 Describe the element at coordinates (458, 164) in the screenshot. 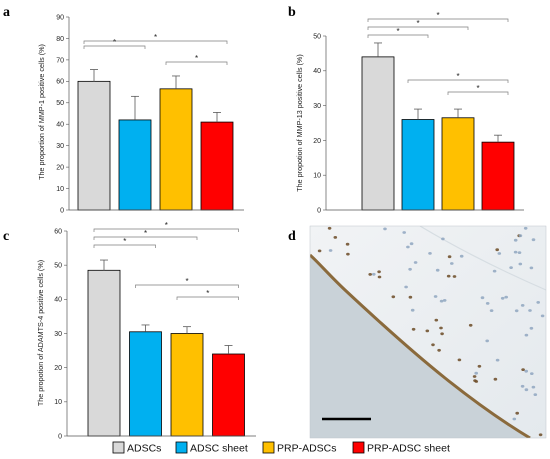

I see `panel-b-bar-prp-adscs` at that location.